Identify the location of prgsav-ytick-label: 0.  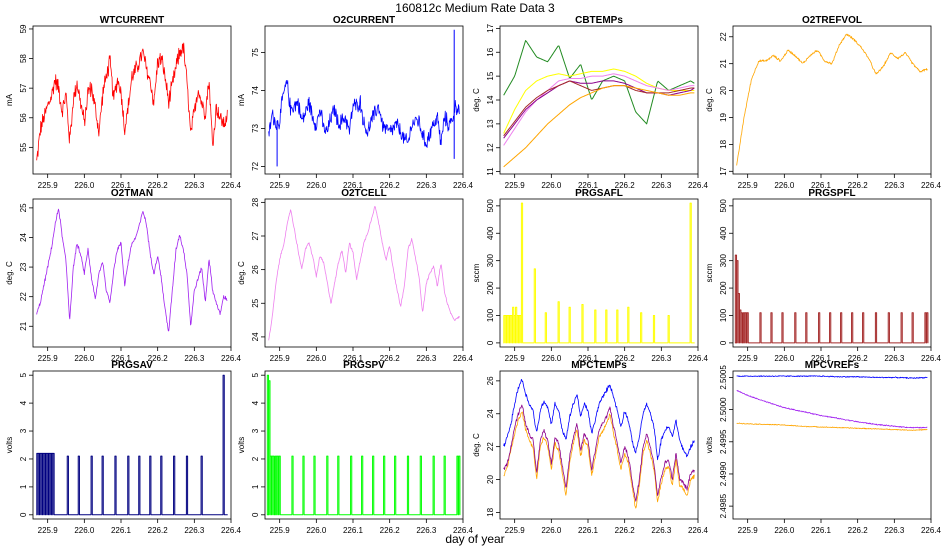
(23, 514).